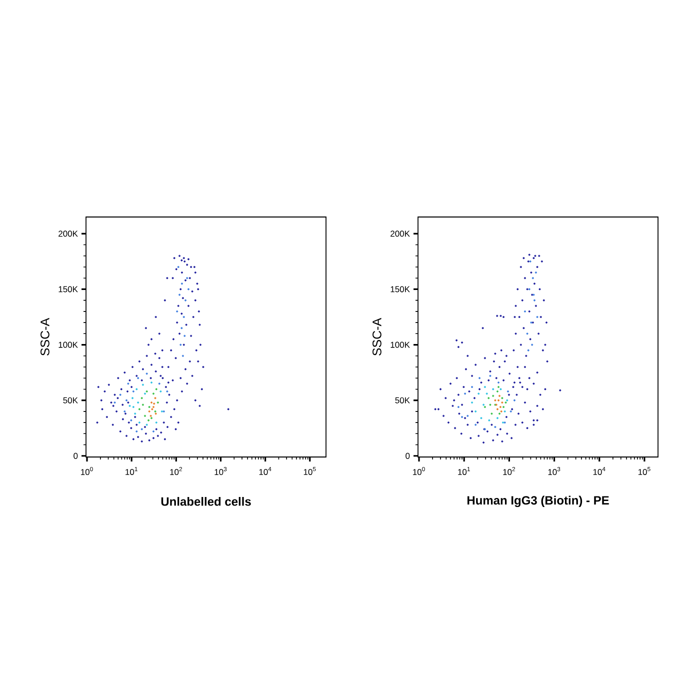  What do you see at coordinates (206, 501) in the screenshot?
I see `x-axis-title: Unlabelled cells` at bounding box center [206, 501].